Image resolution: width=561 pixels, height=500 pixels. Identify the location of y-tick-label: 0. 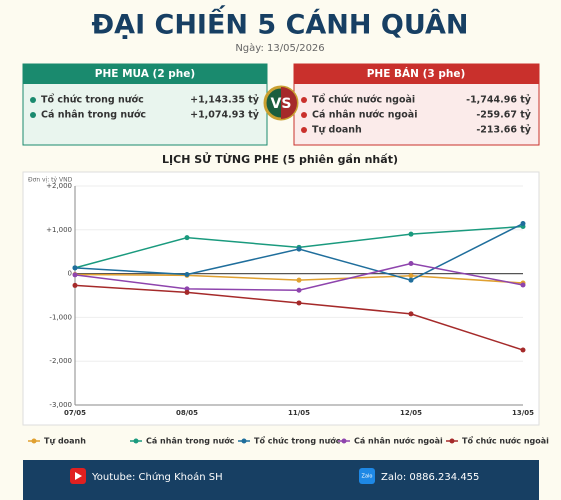
(70, 274).